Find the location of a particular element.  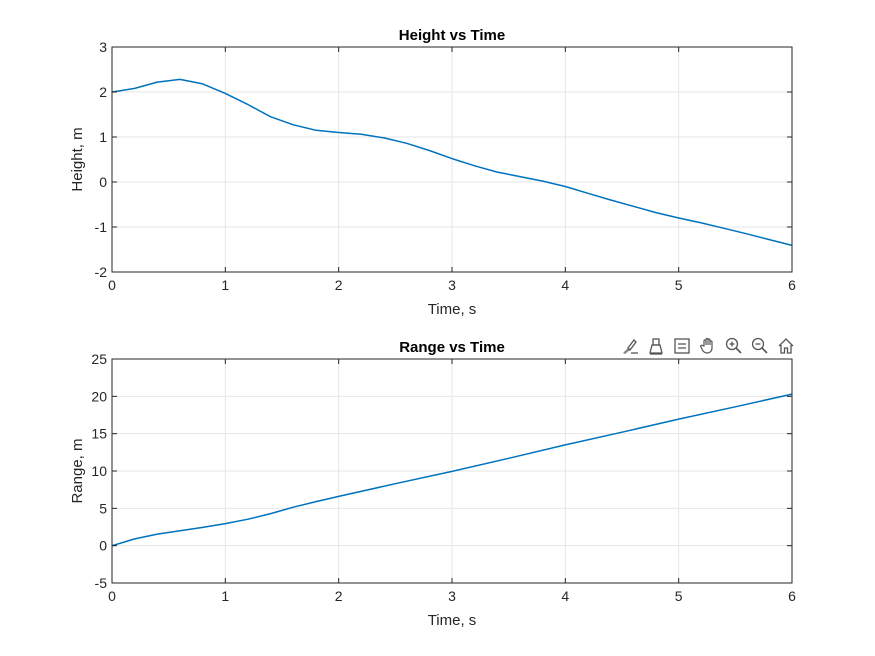

y-axis-label: Height, m is located at coordinates (77, 159).